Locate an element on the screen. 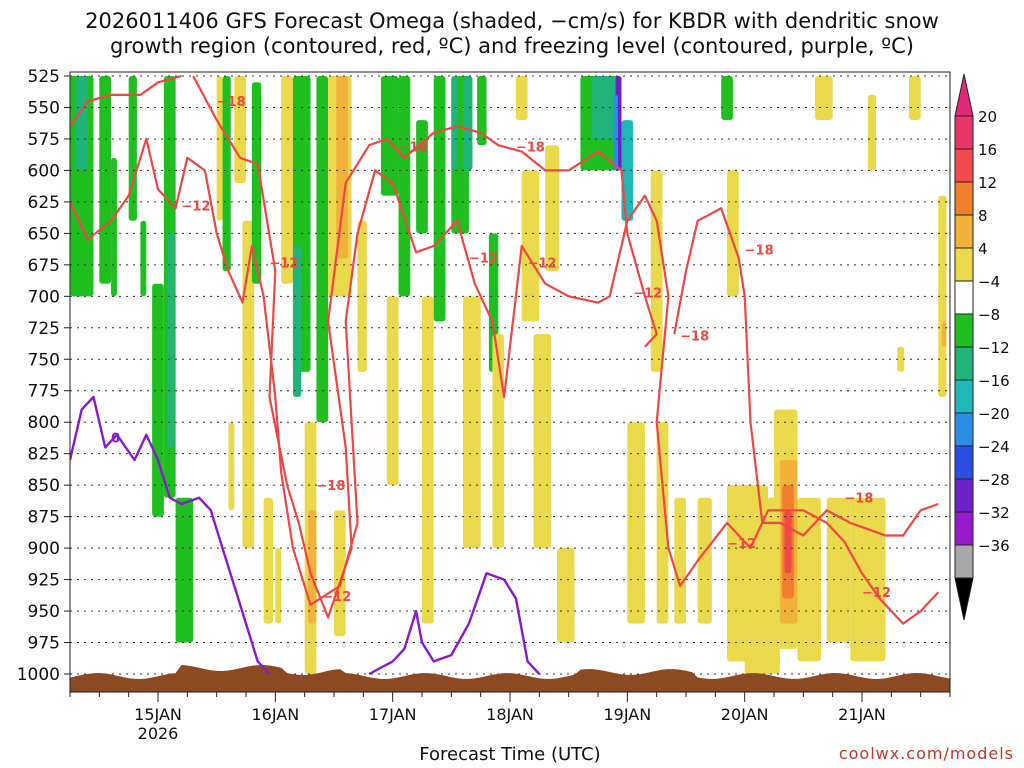 Image resolution: width=1024 pixels, height=768 pixels. x-tick-label: 15JAN is located at coordinates (158, 714).